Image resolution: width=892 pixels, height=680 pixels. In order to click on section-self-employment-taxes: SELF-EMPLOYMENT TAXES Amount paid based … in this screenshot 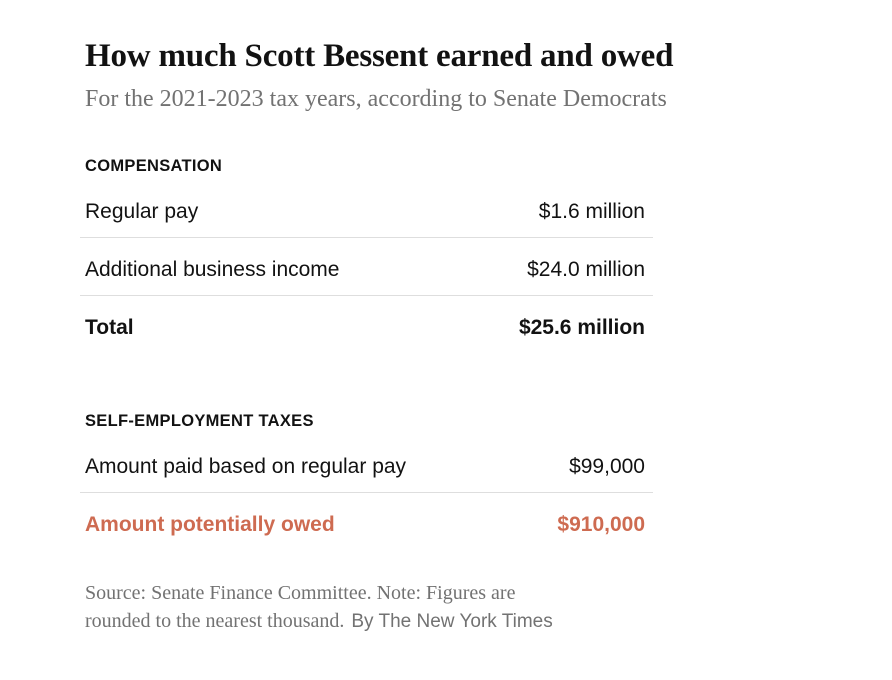, I will do `click(366, 481)`.